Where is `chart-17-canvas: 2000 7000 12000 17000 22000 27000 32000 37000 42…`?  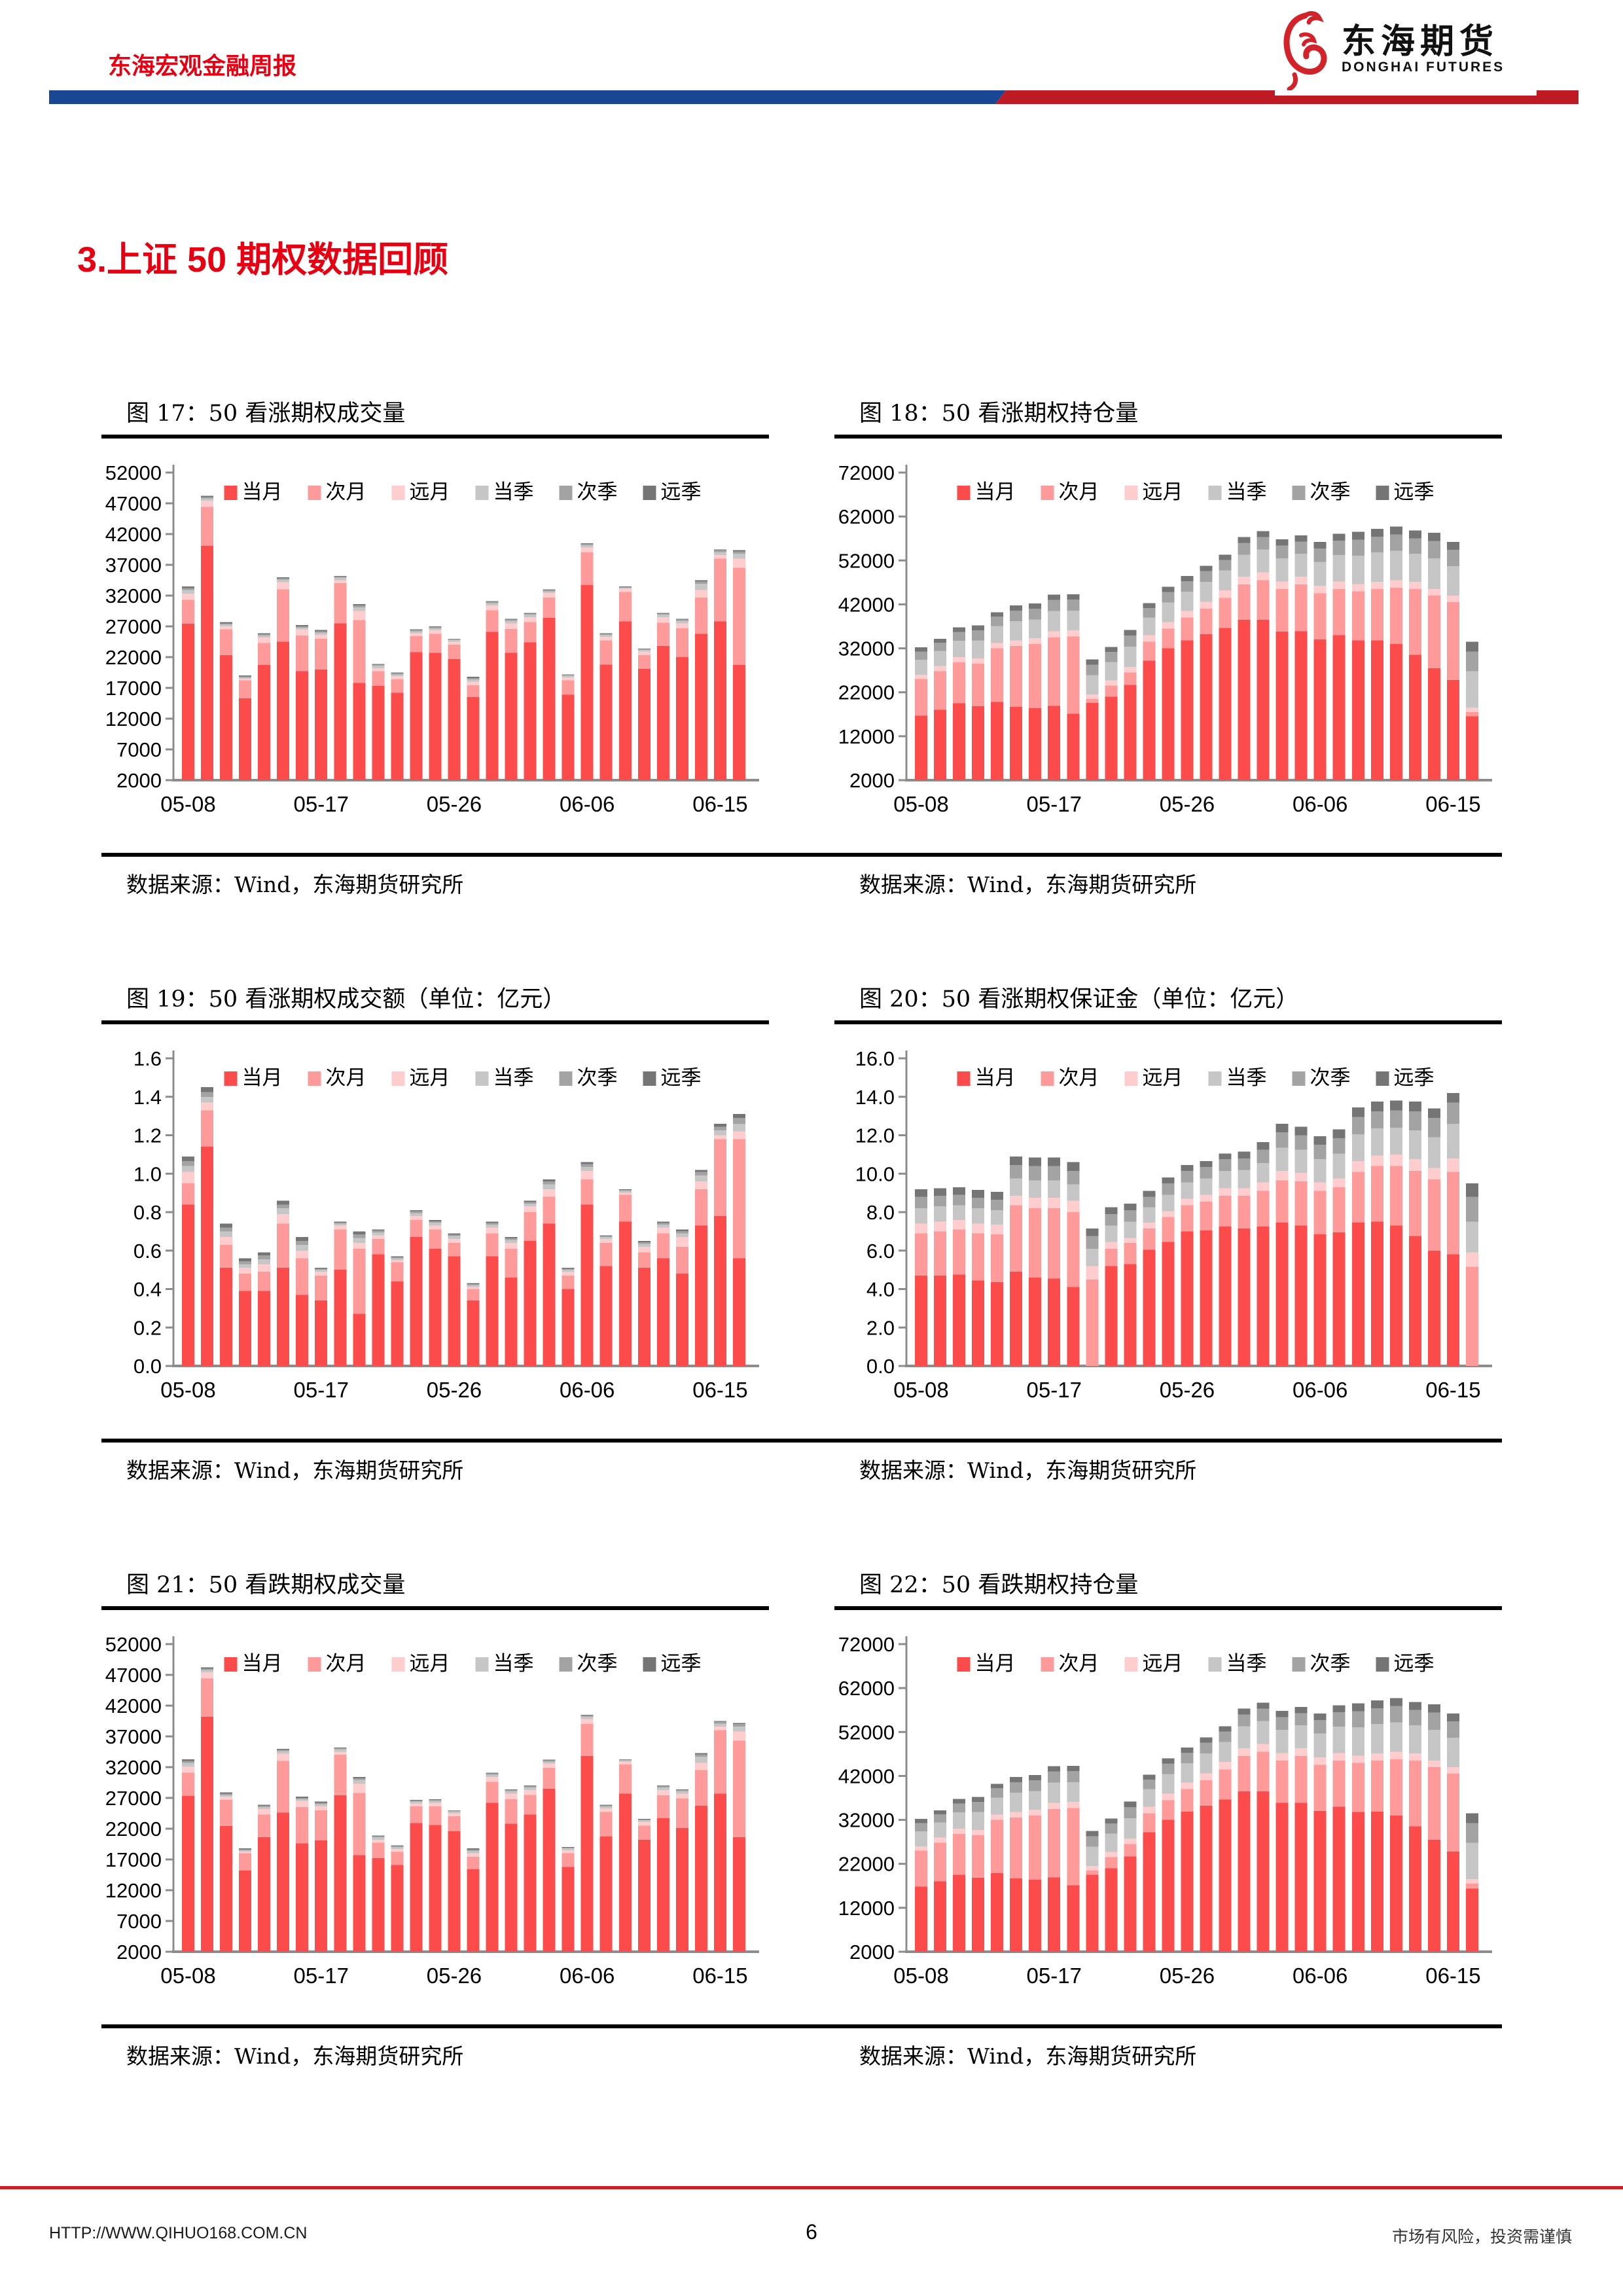
chart-17-canvas: 2000 7000 12000 17000 22000 27000 32000 37000 42… is located at coordinates (432, 638).